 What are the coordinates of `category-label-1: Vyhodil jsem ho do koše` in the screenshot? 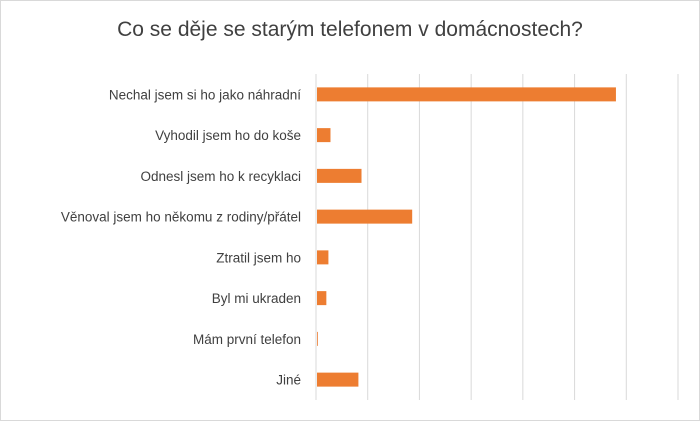 It's located at (228, 135).